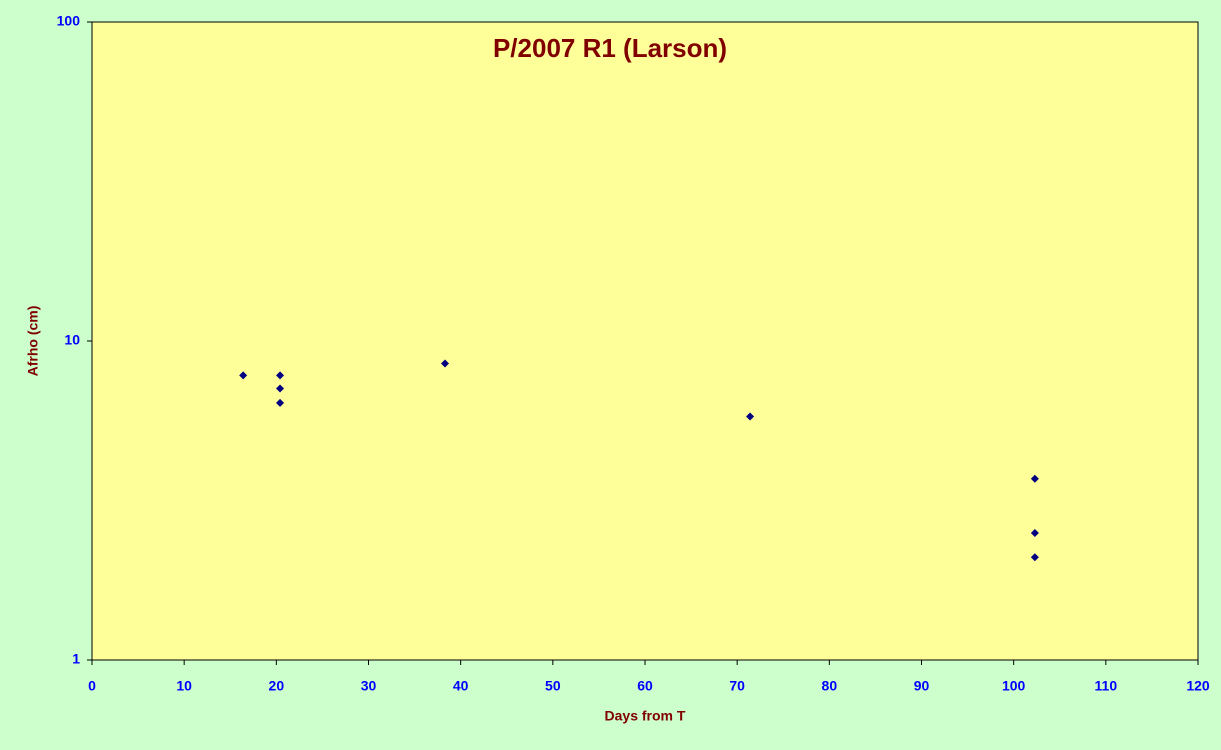 This screenshot has width=1221, height=750. What do you see at coordinates (553, 686) in the screenshot?
I see `x-tick-label: 50` at bounding box center [553, 686].